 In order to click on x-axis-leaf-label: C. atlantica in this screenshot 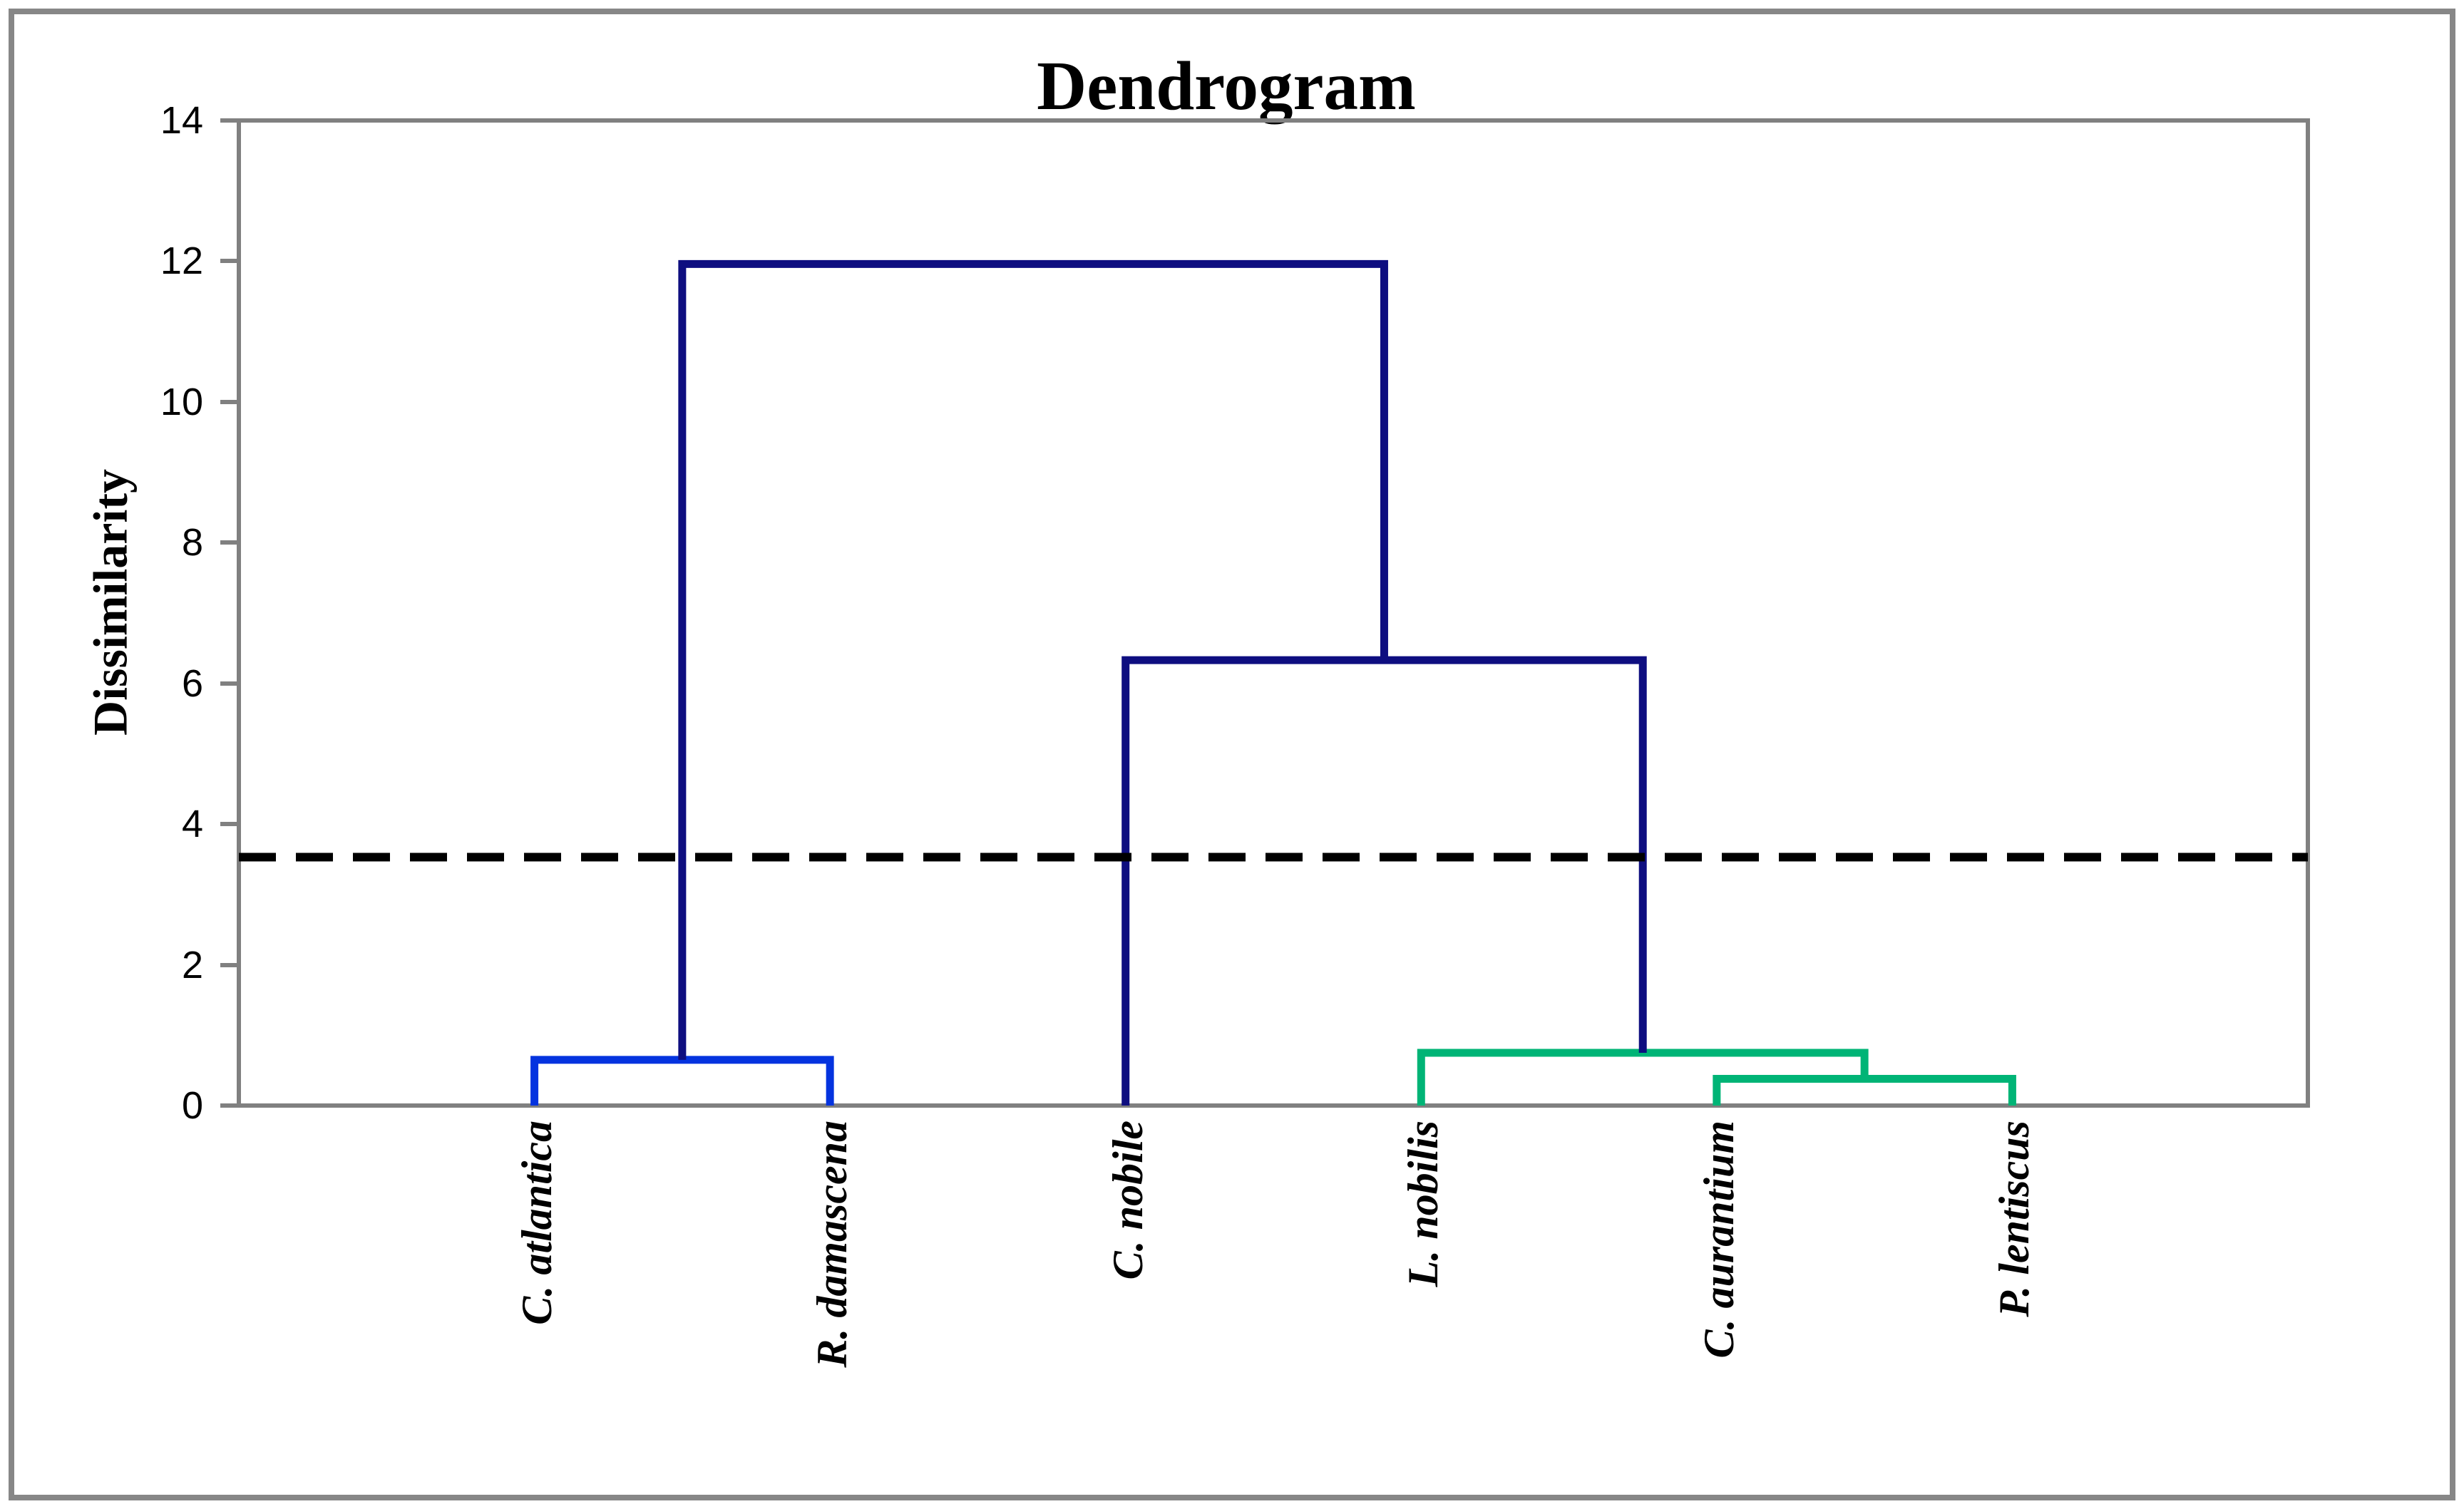, I will do `click(536, 1223)`.